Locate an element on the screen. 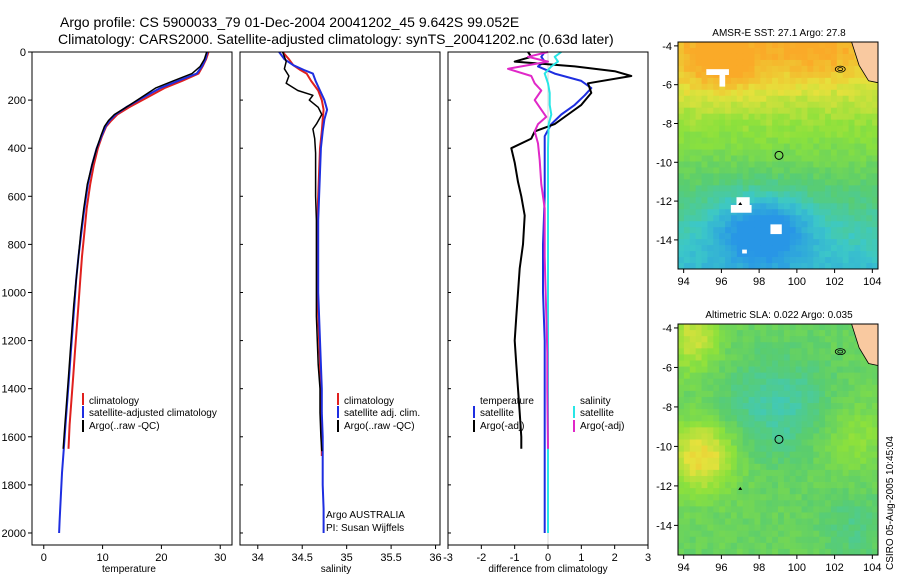 Image resolution: width=900 pixels, height=580 pixels. legend-label-satellite: satellite-adjusted climatology is located at coordinates (153, 413).